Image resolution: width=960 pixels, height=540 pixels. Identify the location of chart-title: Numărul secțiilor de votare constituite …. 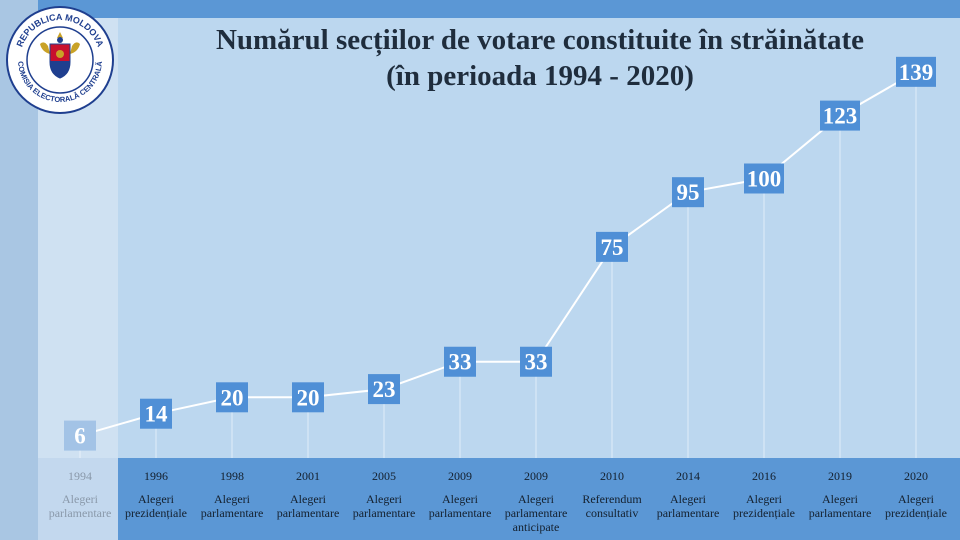
(540, 58).